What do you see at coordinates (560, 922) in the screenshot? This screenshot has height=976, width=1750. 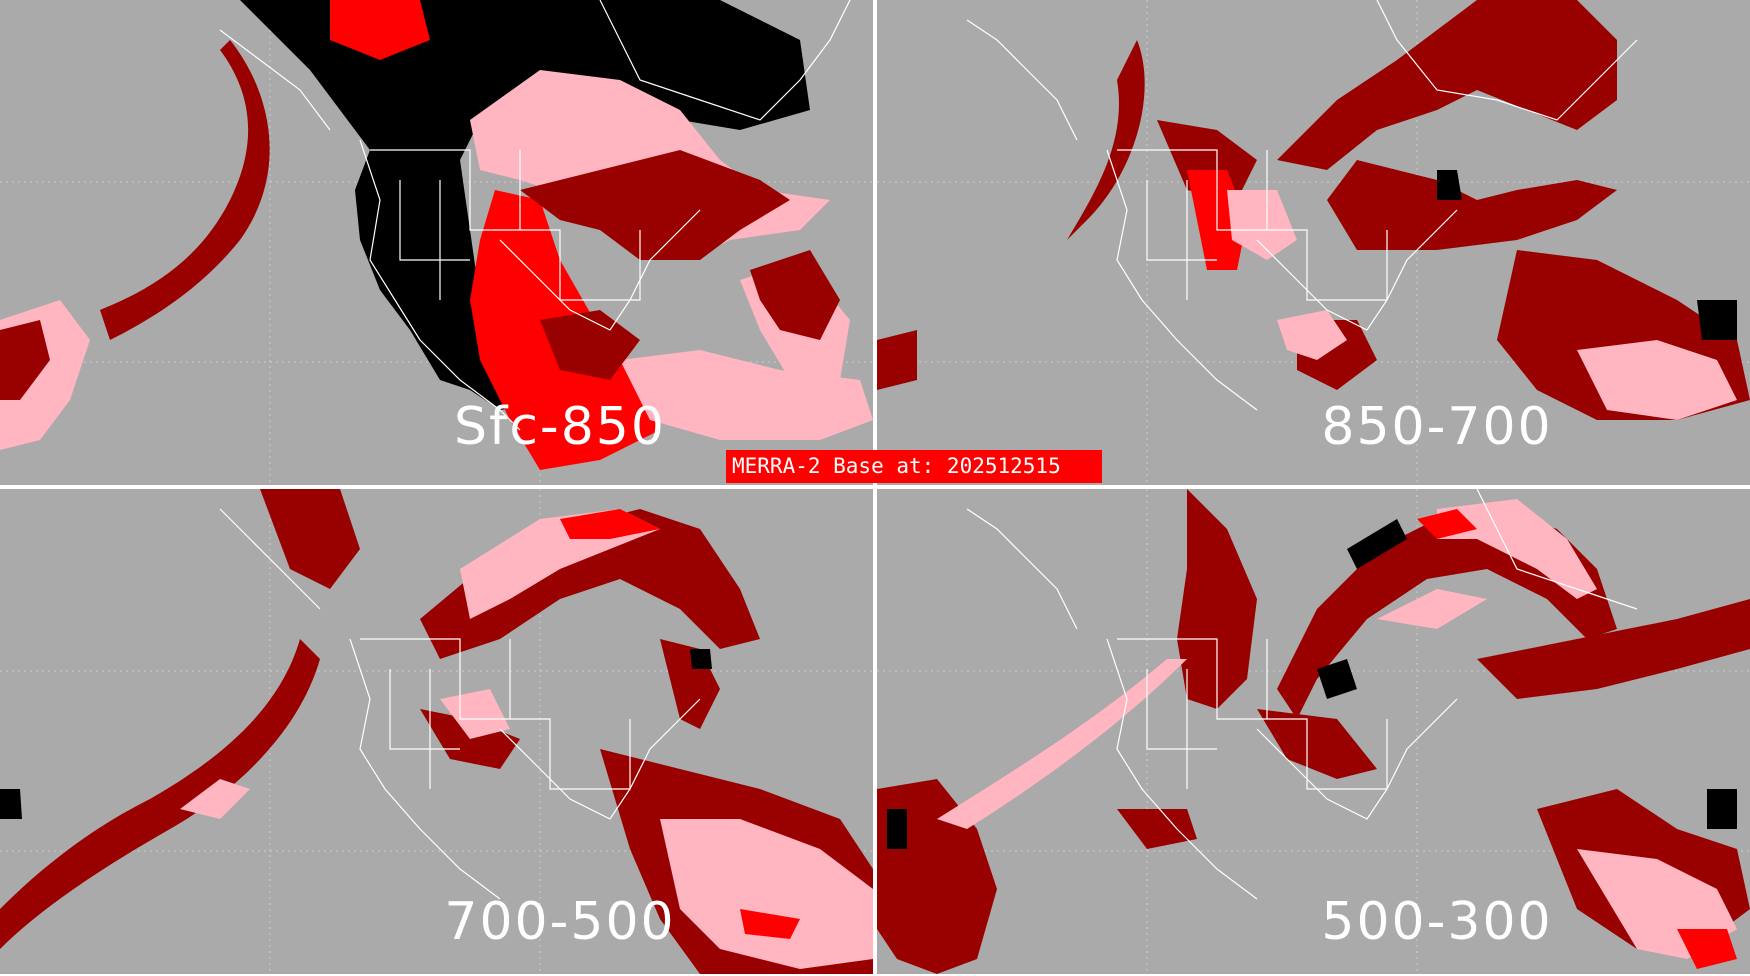 I see `panel-label: 700-500` at bounding box center [560, 922].